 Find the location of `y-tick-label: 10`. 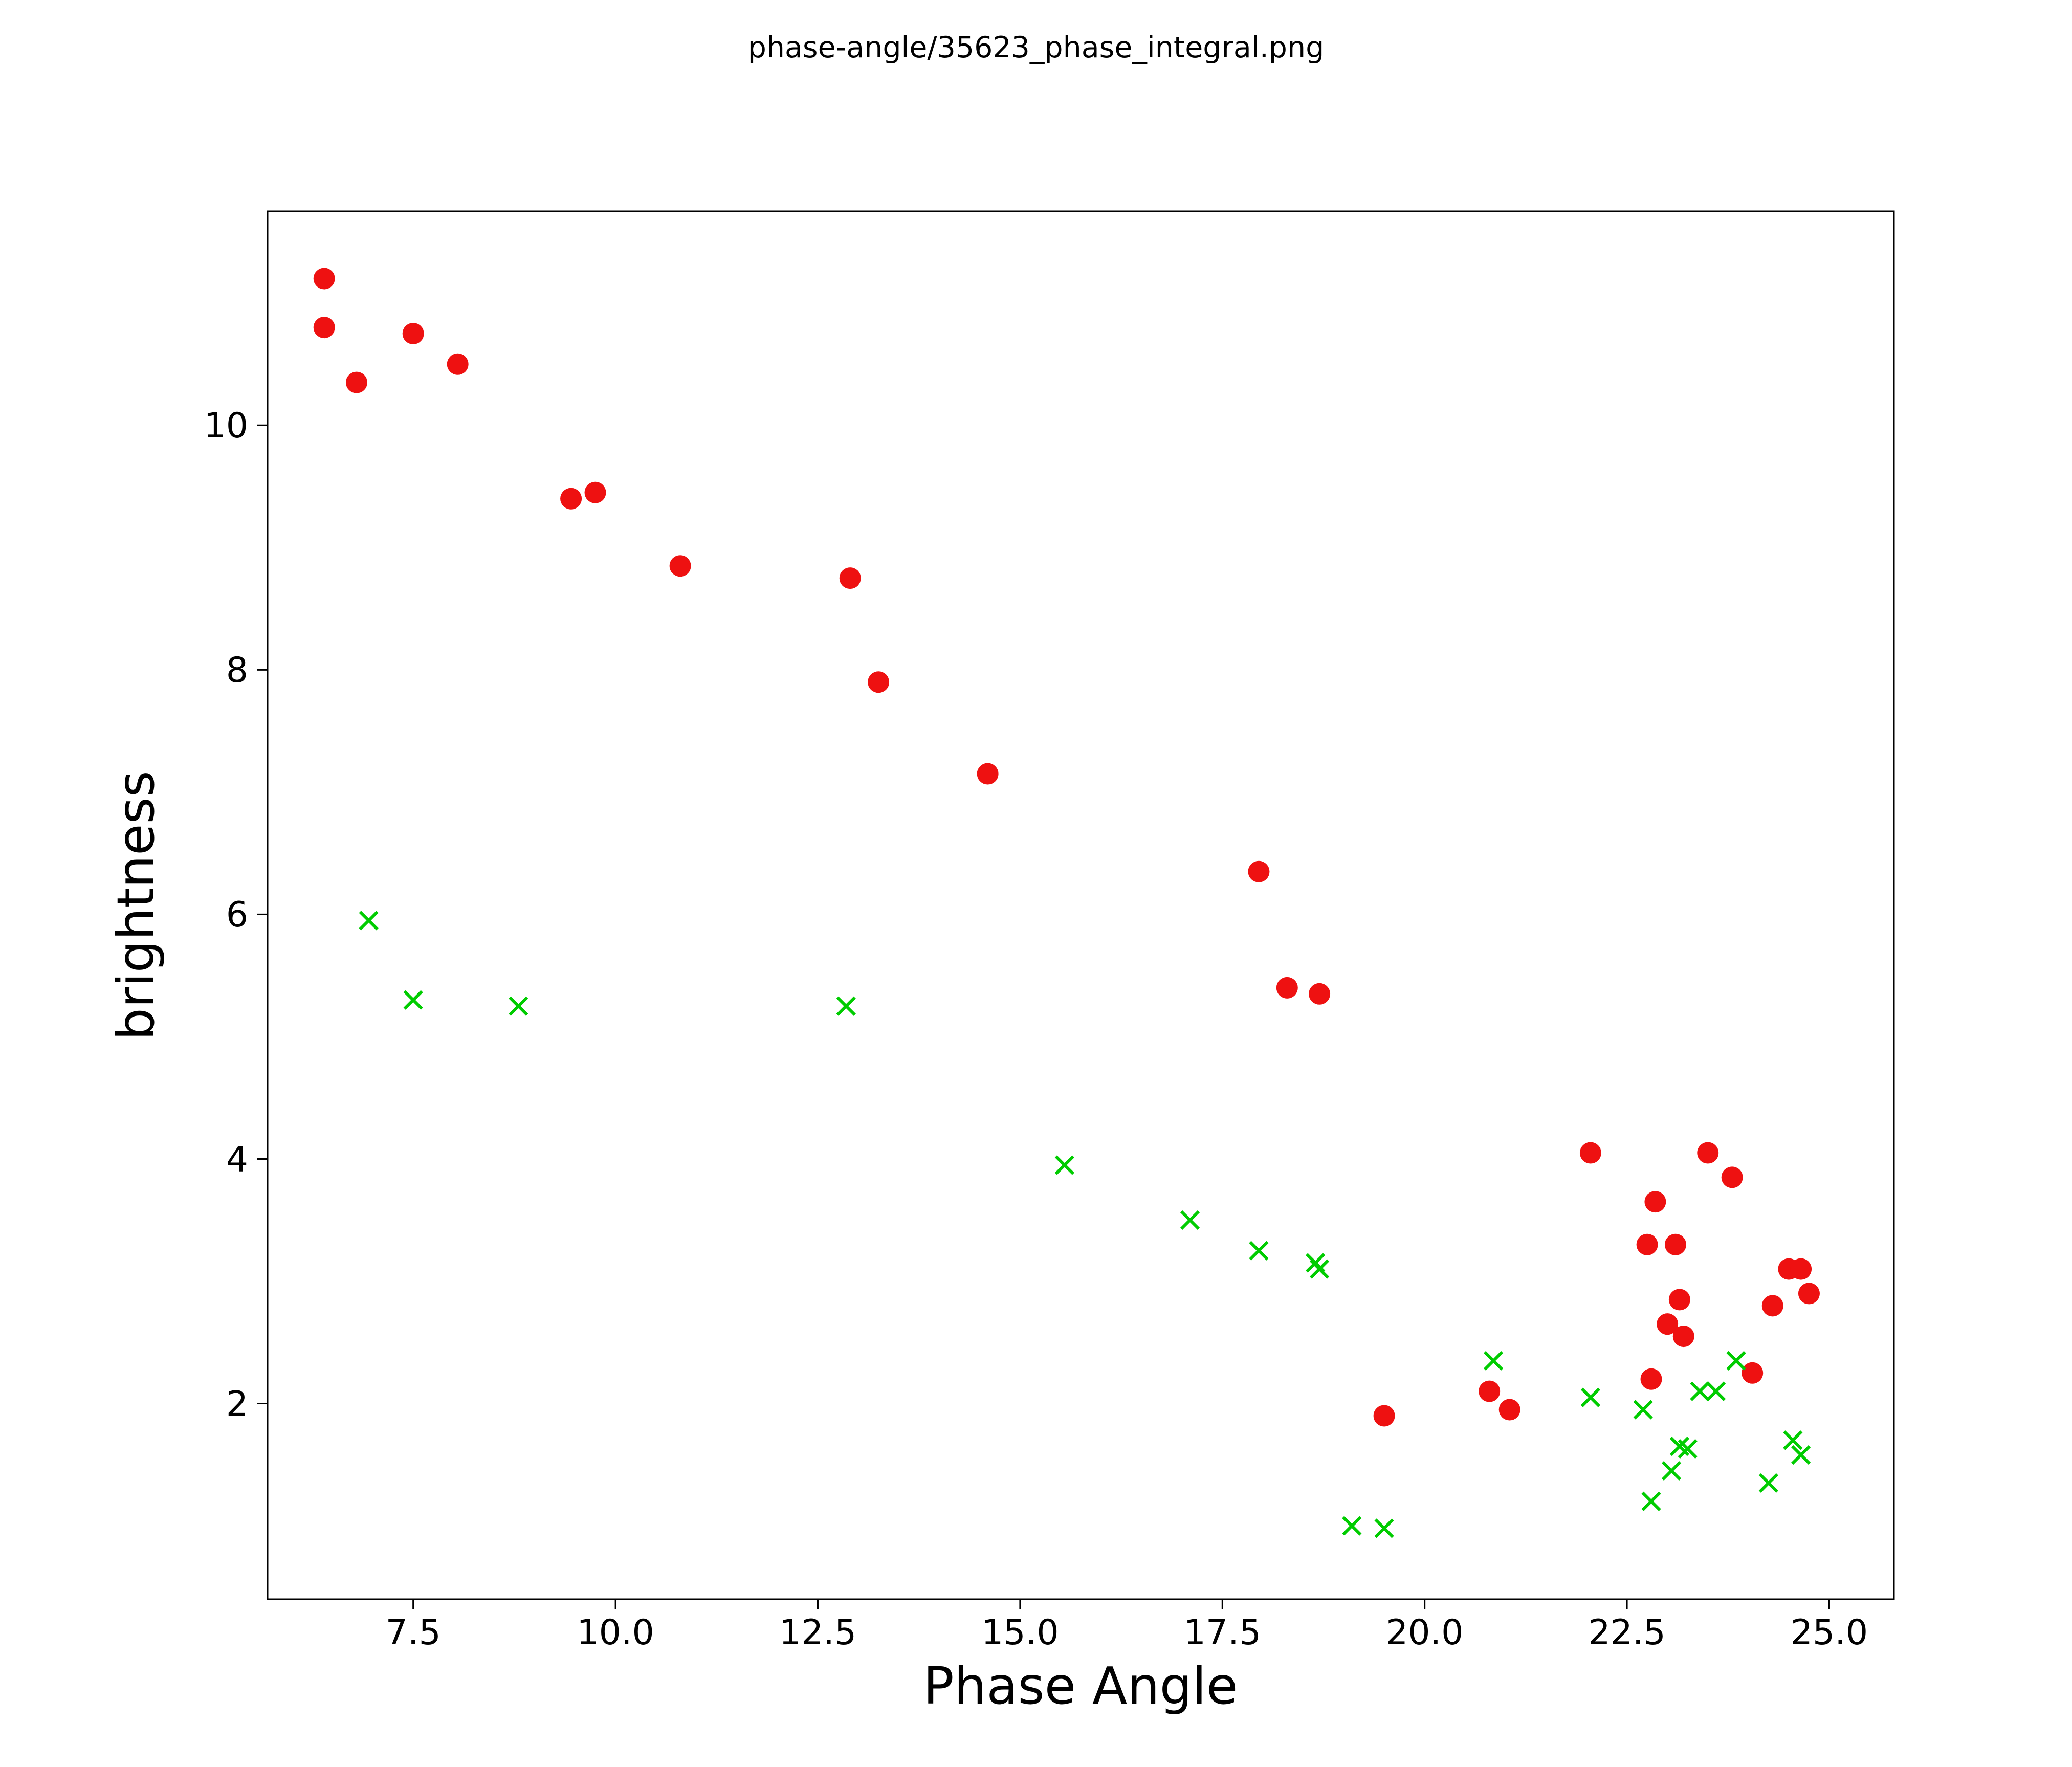

y-tick-label: 10 is located at coordinates (226, 426).